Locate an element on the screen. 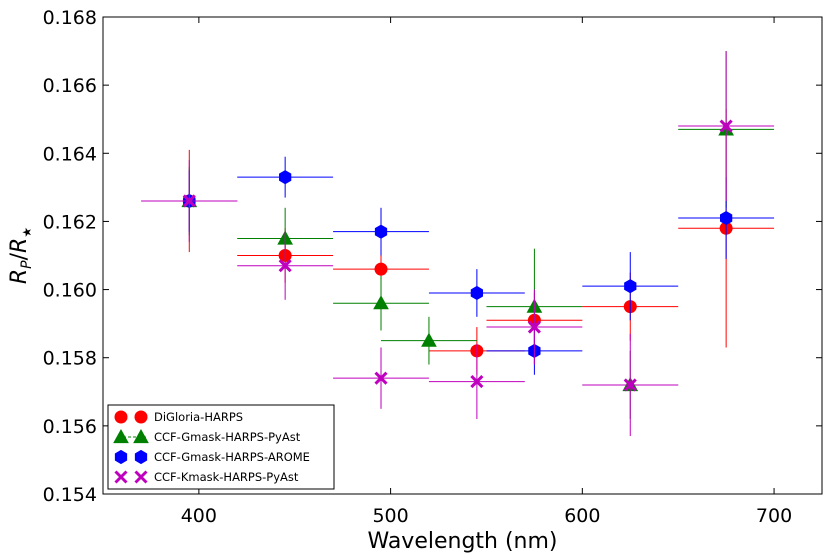 The height and width of the screenshot is (554, 831). legend-item: DiGloria-HARPS is located at coordinates (178, 417).